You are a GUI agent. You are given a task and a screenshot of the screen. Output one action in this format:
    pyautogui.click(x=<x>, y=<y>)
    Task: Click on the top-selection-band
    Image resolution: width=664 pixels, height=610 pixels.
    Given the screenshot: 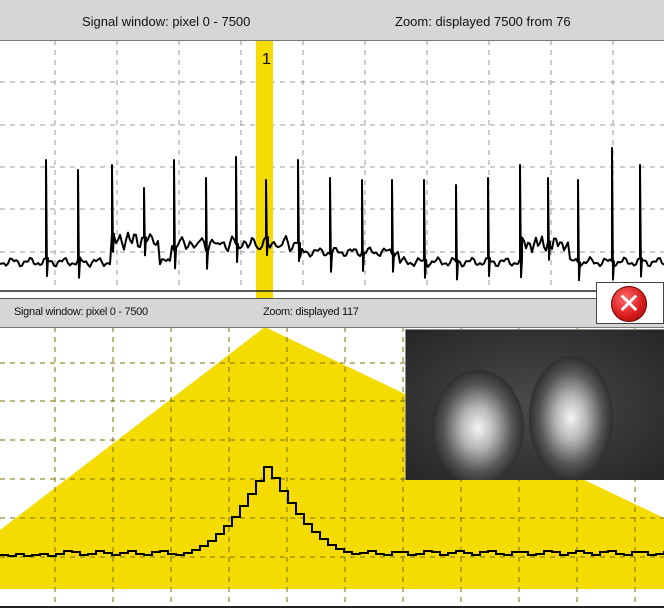 What is the action you would take?
    pyautogui.click(x=264, y=170)
    